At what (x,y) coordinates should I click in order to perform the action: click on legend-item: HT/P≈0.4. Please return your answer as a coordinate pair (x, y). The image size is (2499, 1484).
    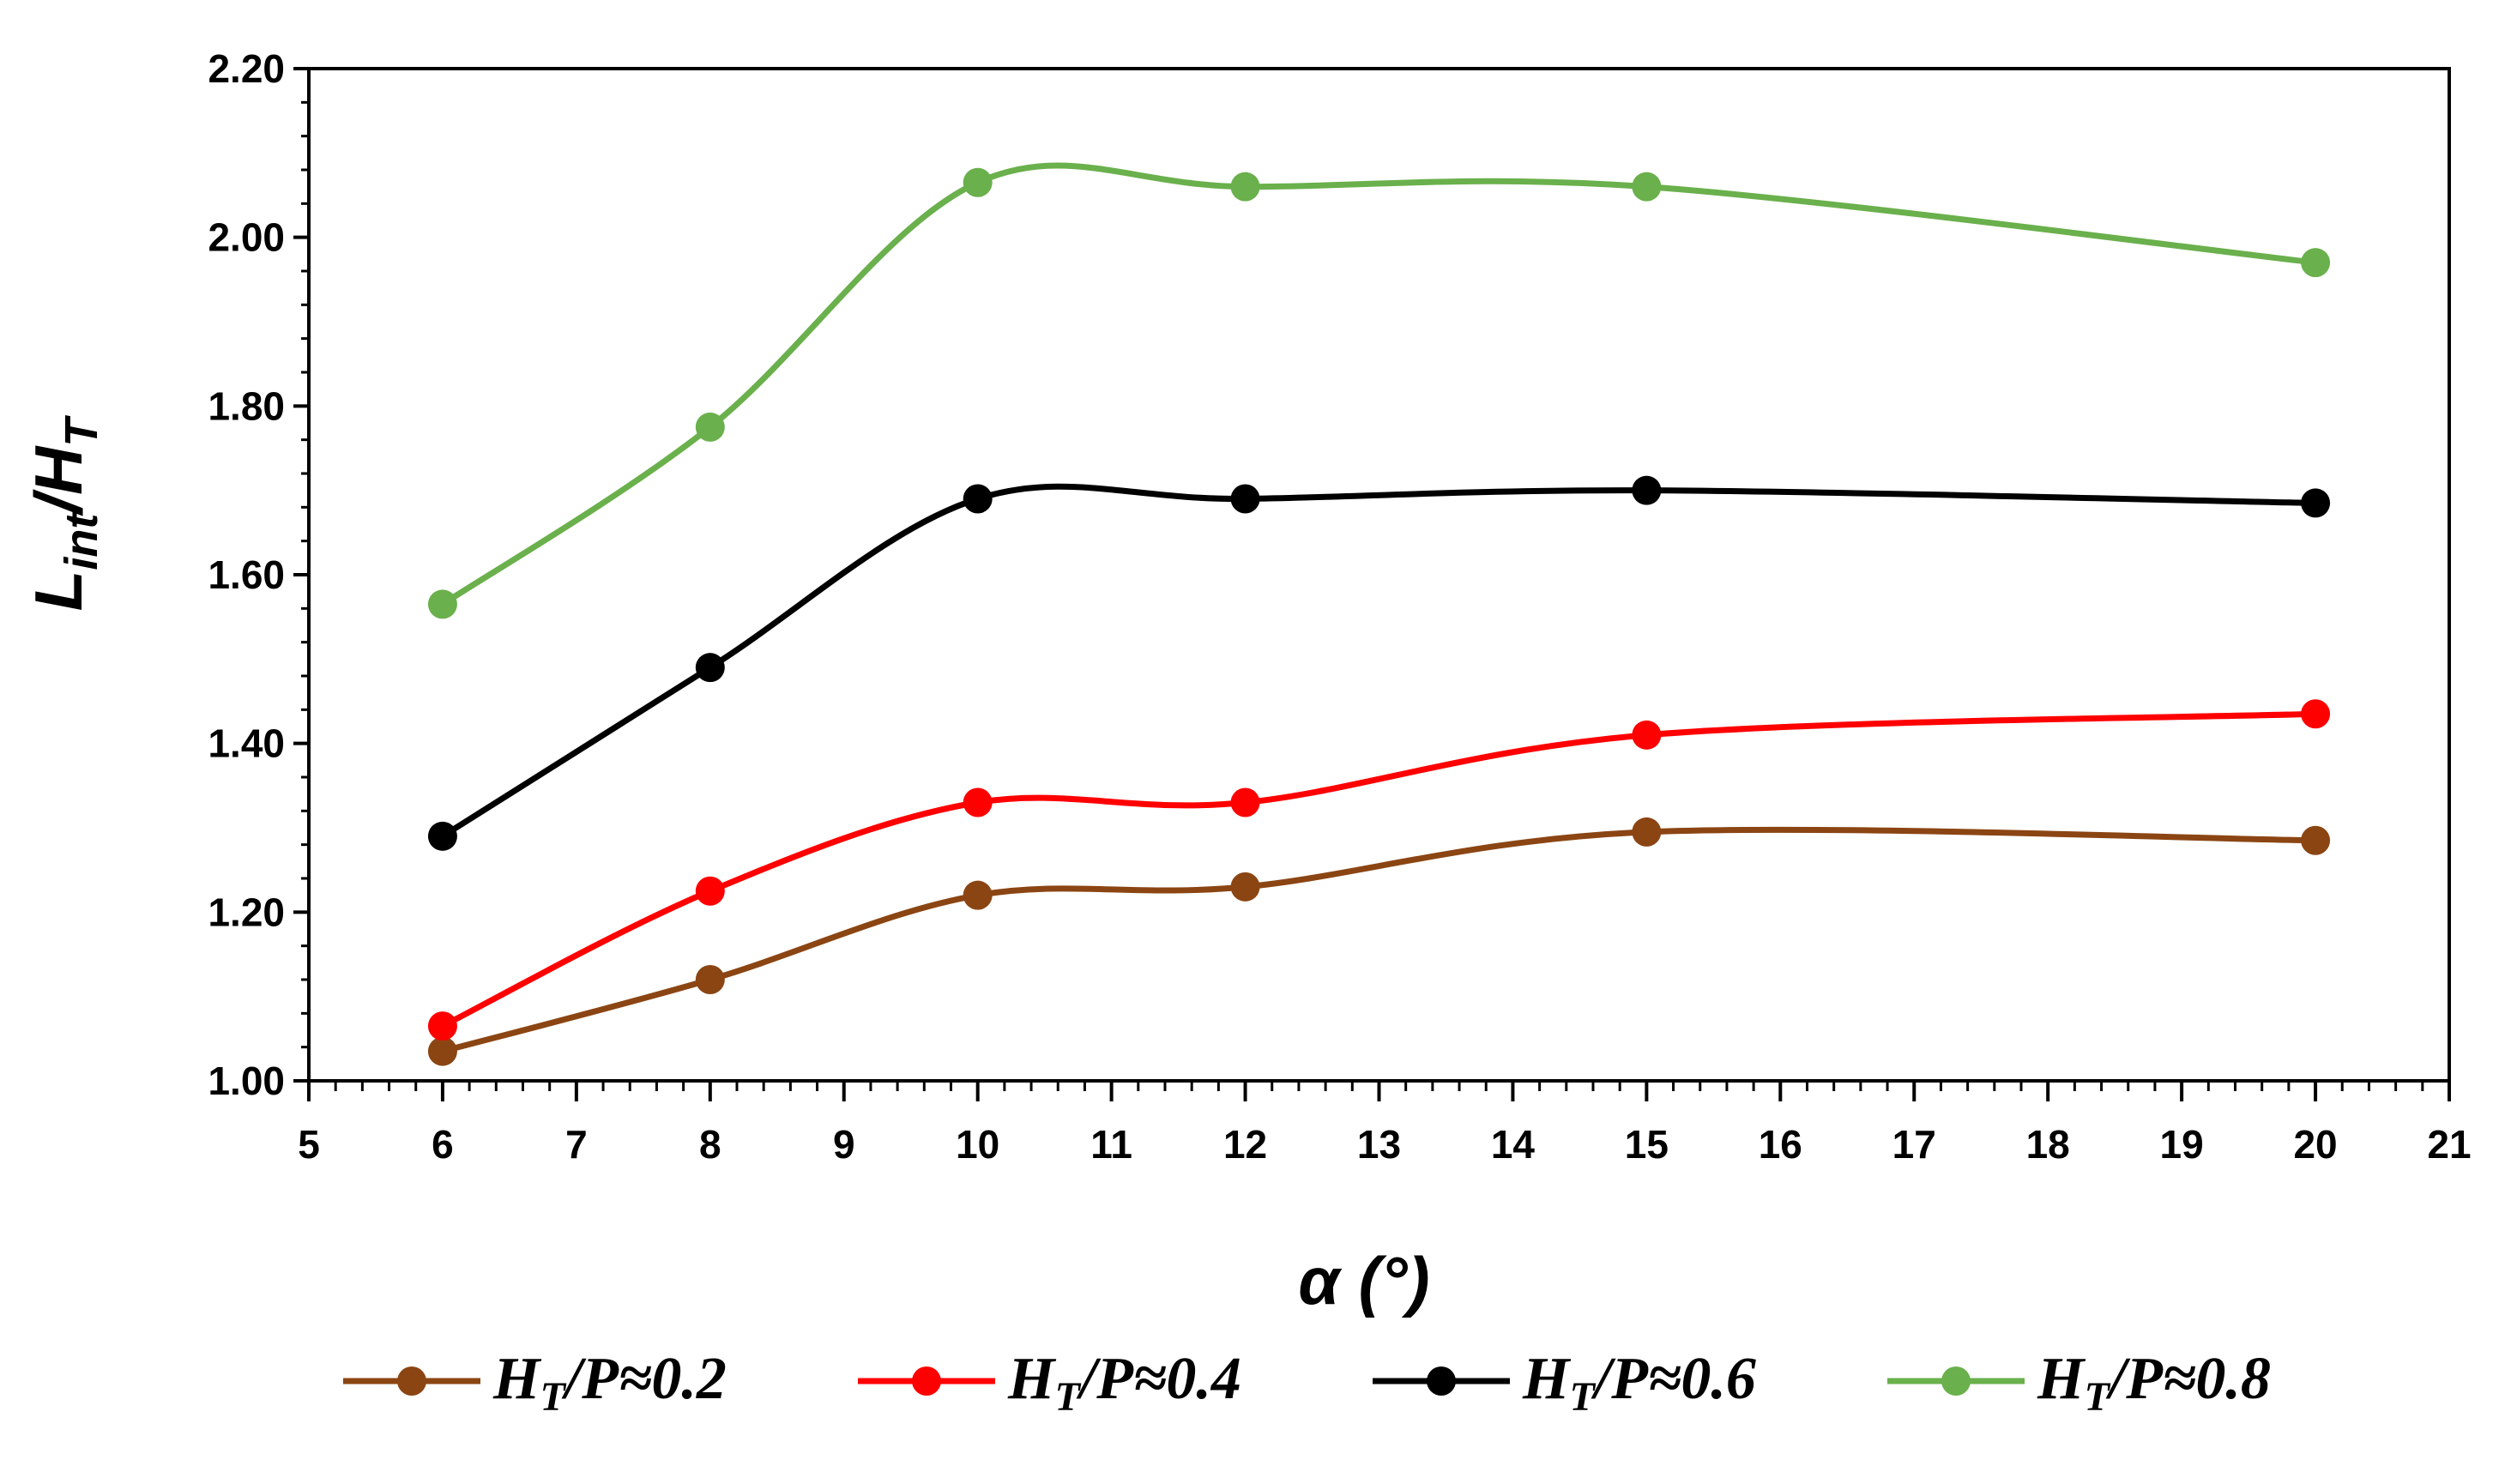
    Looking at the image, I should click on (1049, 1383).